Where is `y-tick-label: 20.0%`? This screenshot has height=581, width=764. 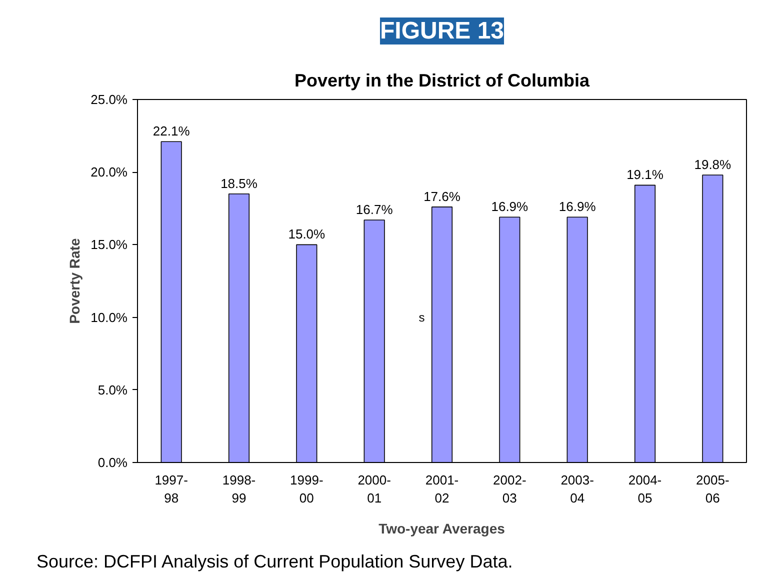
y-tick-label: 20.0% is located at coordinates (109, 172).